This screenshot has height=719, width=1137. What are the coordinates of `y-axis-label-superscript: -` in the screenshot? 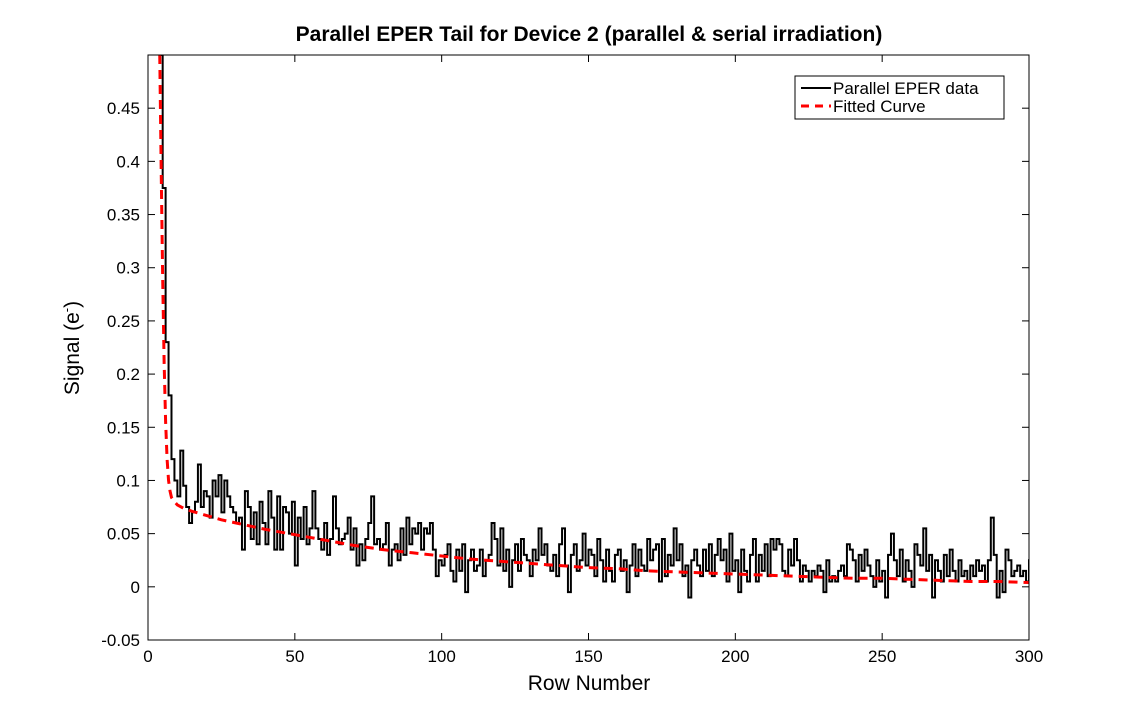 It's located at (66, 310).